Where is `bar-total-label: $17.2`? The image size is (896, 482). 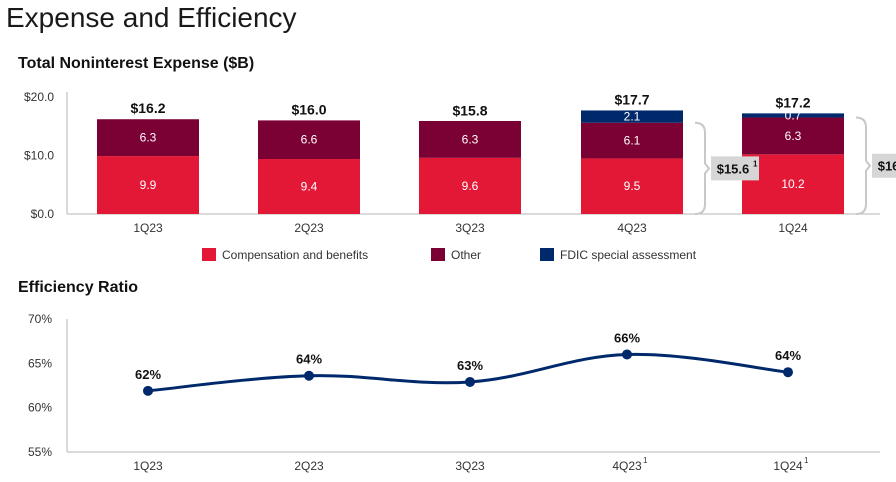 bar-total-label: $17.2 is located at coordinates (792, 102).